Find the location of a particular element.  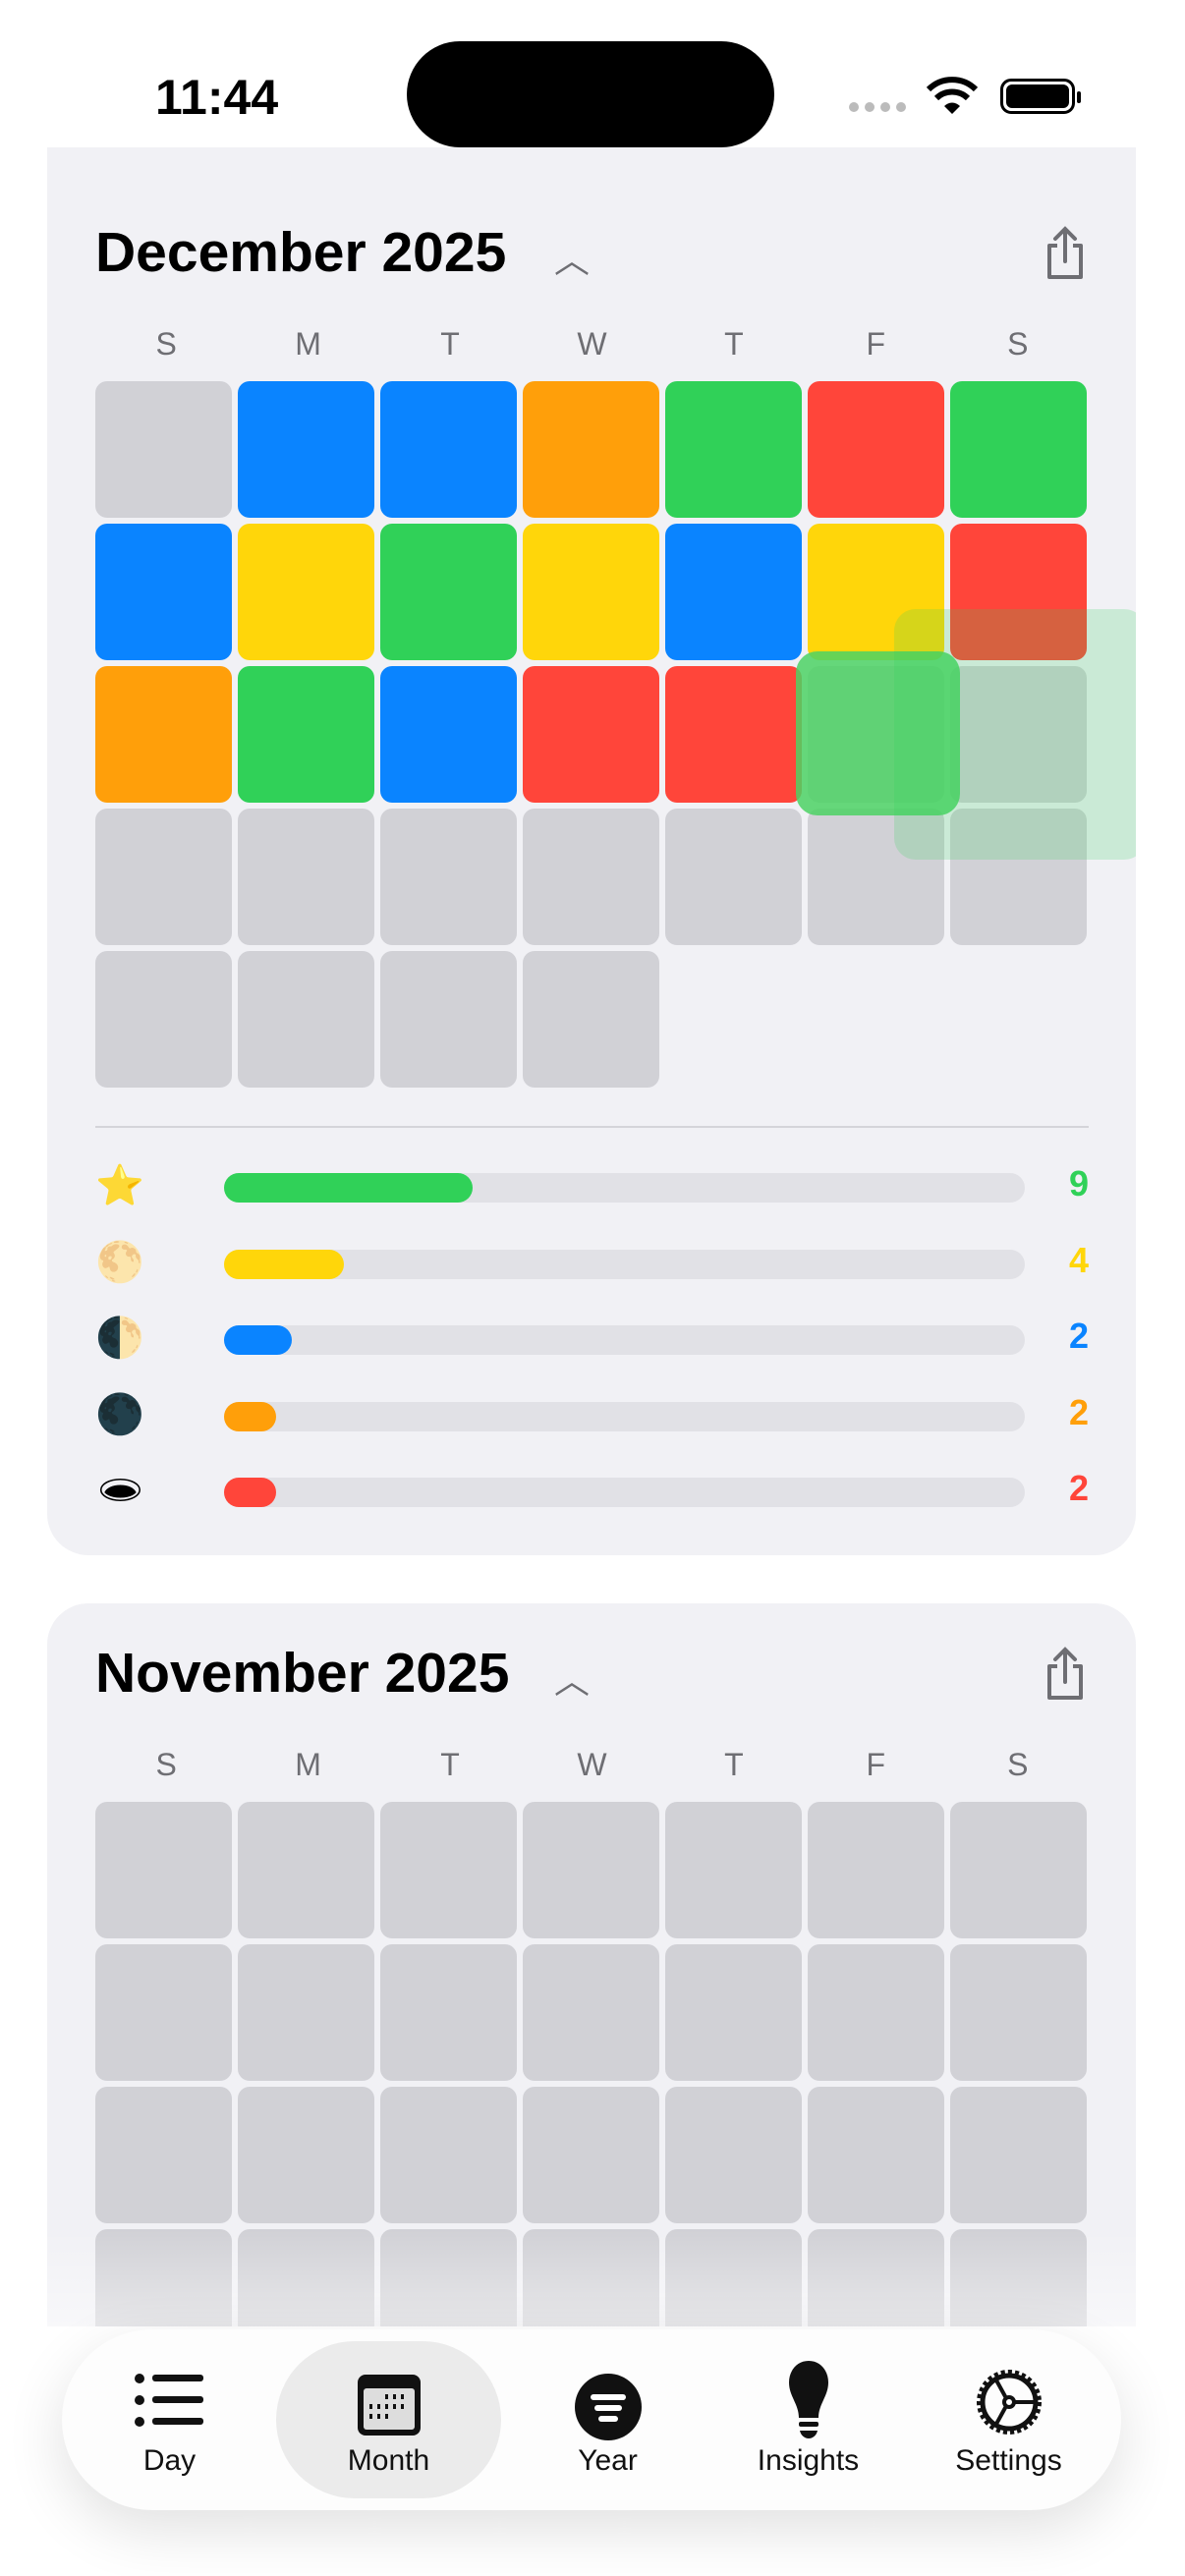

tab-day: Day is located at coordinates (169, 2419).